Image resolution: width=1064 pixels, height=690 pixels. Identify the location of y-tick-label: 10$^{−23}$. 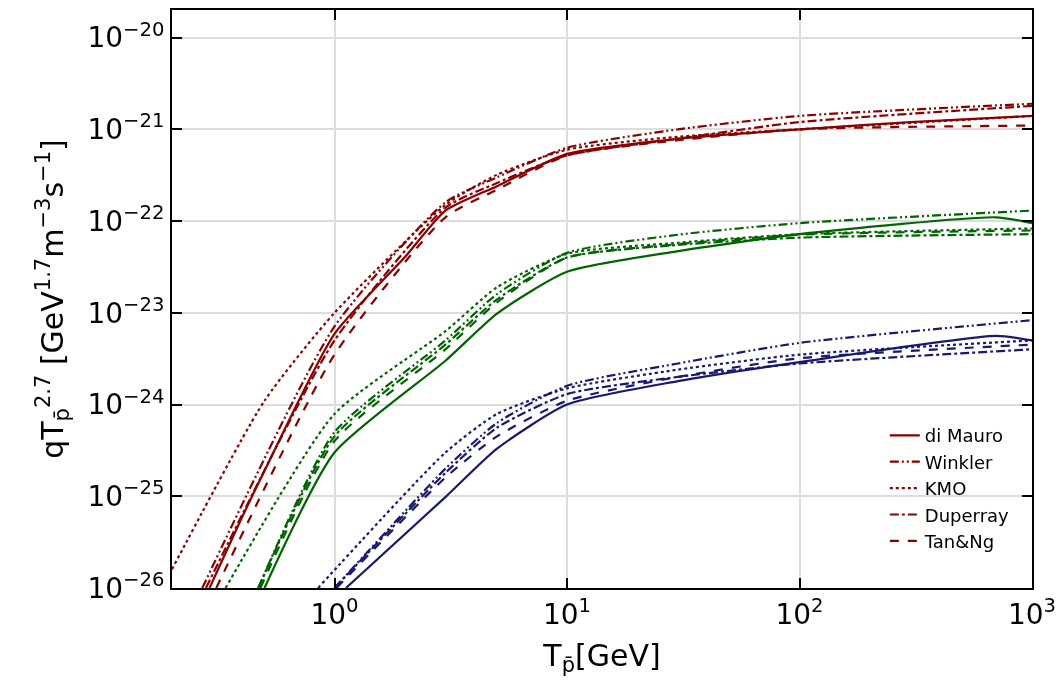
(126, 311).